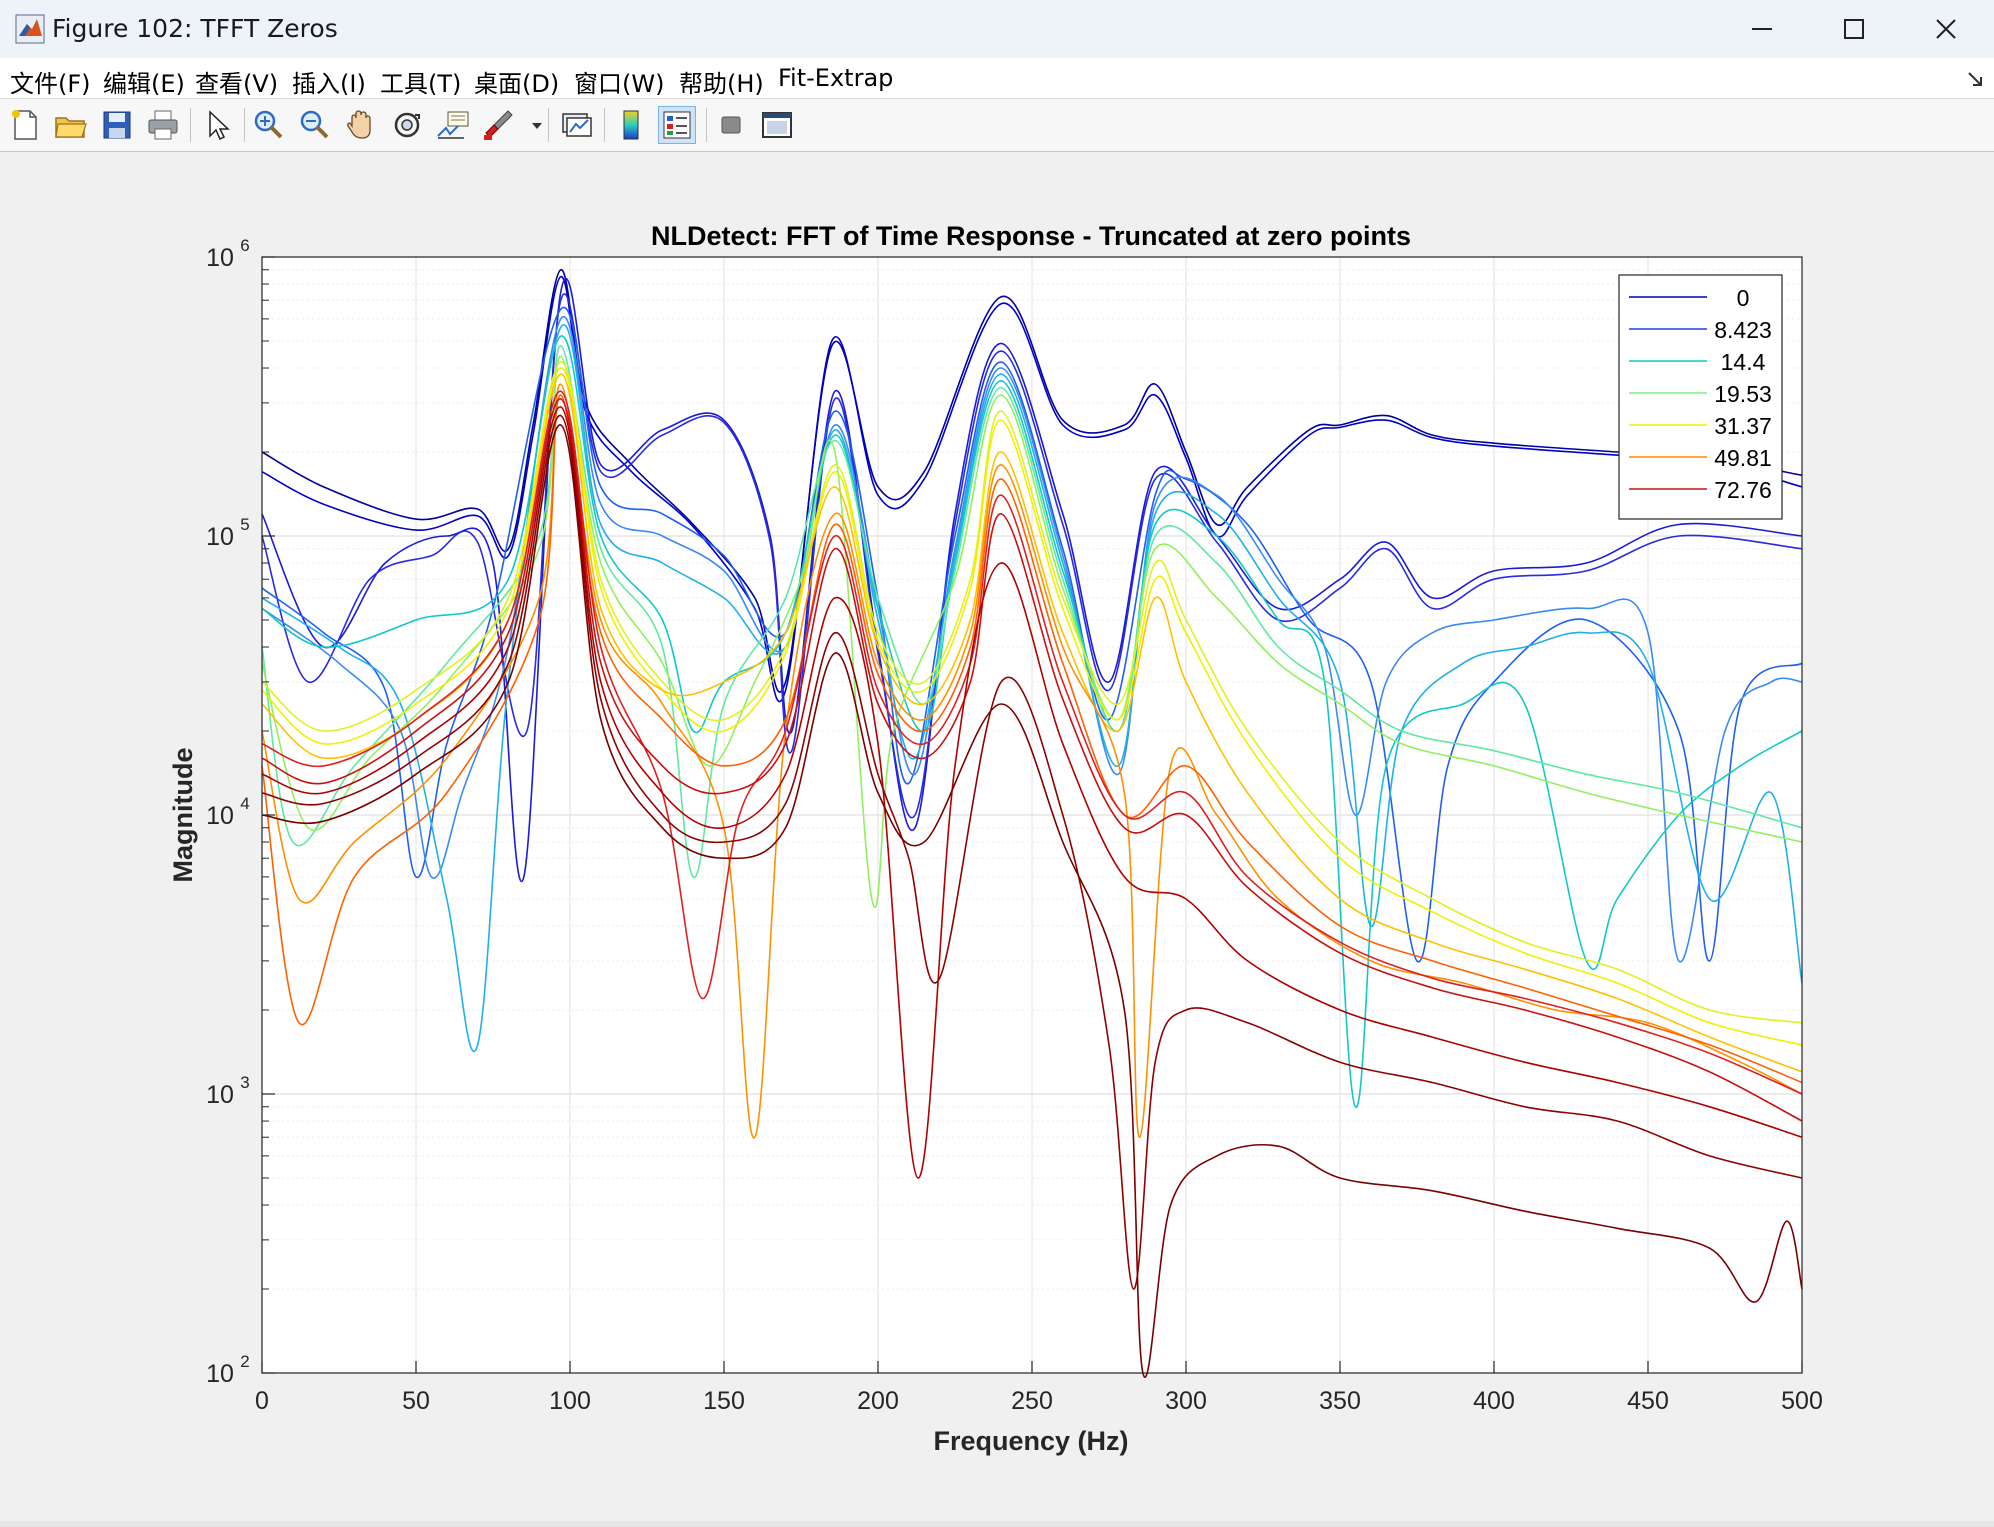 The height and width of the screenshot is (1527, 1994). What do you see at coordinates (724, 1401) in the screenshot?
I see `x-tick-label: 150` at bounding box center [724, 1401].